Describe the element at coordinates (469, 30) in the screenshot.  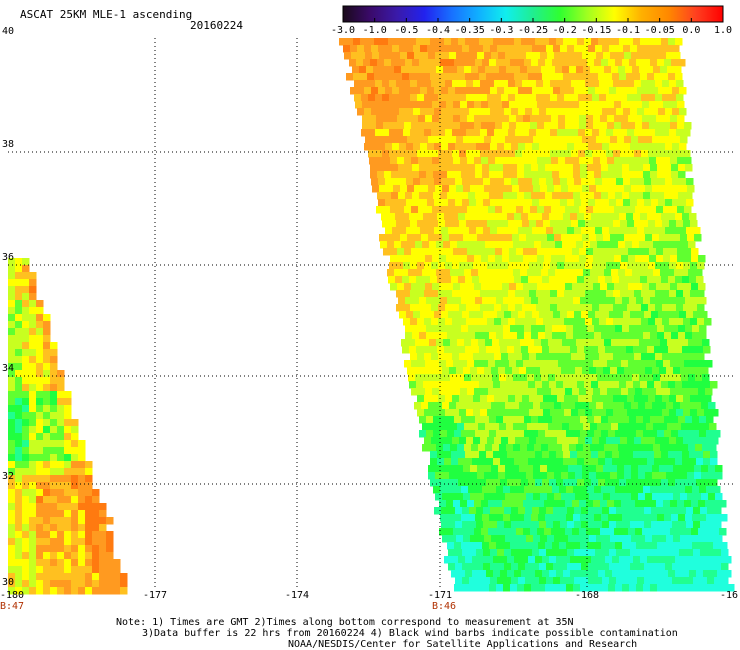
I see `colorbar-label: -0.35` at that location.